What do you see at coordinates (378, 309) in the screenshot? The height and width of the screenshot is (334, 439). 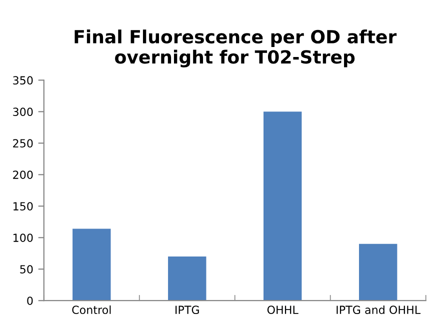 I see `x-tick-label: IPTG and OHHL` at bounding box center [378, 309].